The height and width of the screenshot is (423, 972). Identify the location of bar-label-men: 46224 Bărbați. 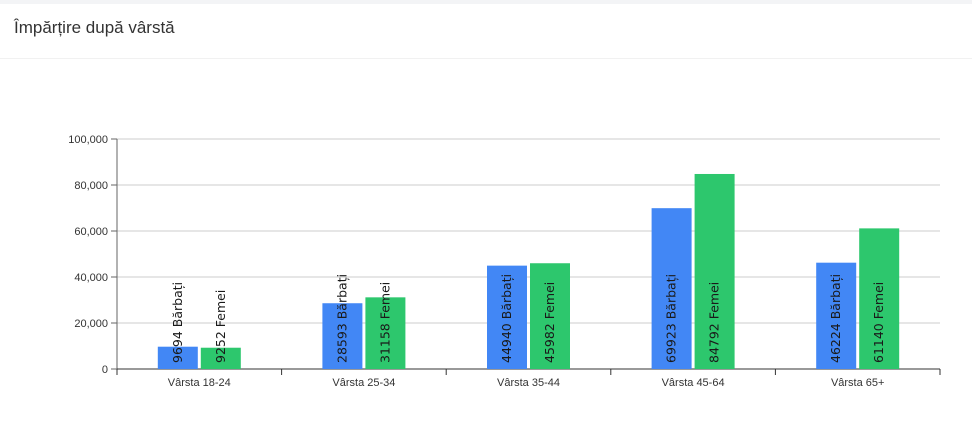
(835, 318).